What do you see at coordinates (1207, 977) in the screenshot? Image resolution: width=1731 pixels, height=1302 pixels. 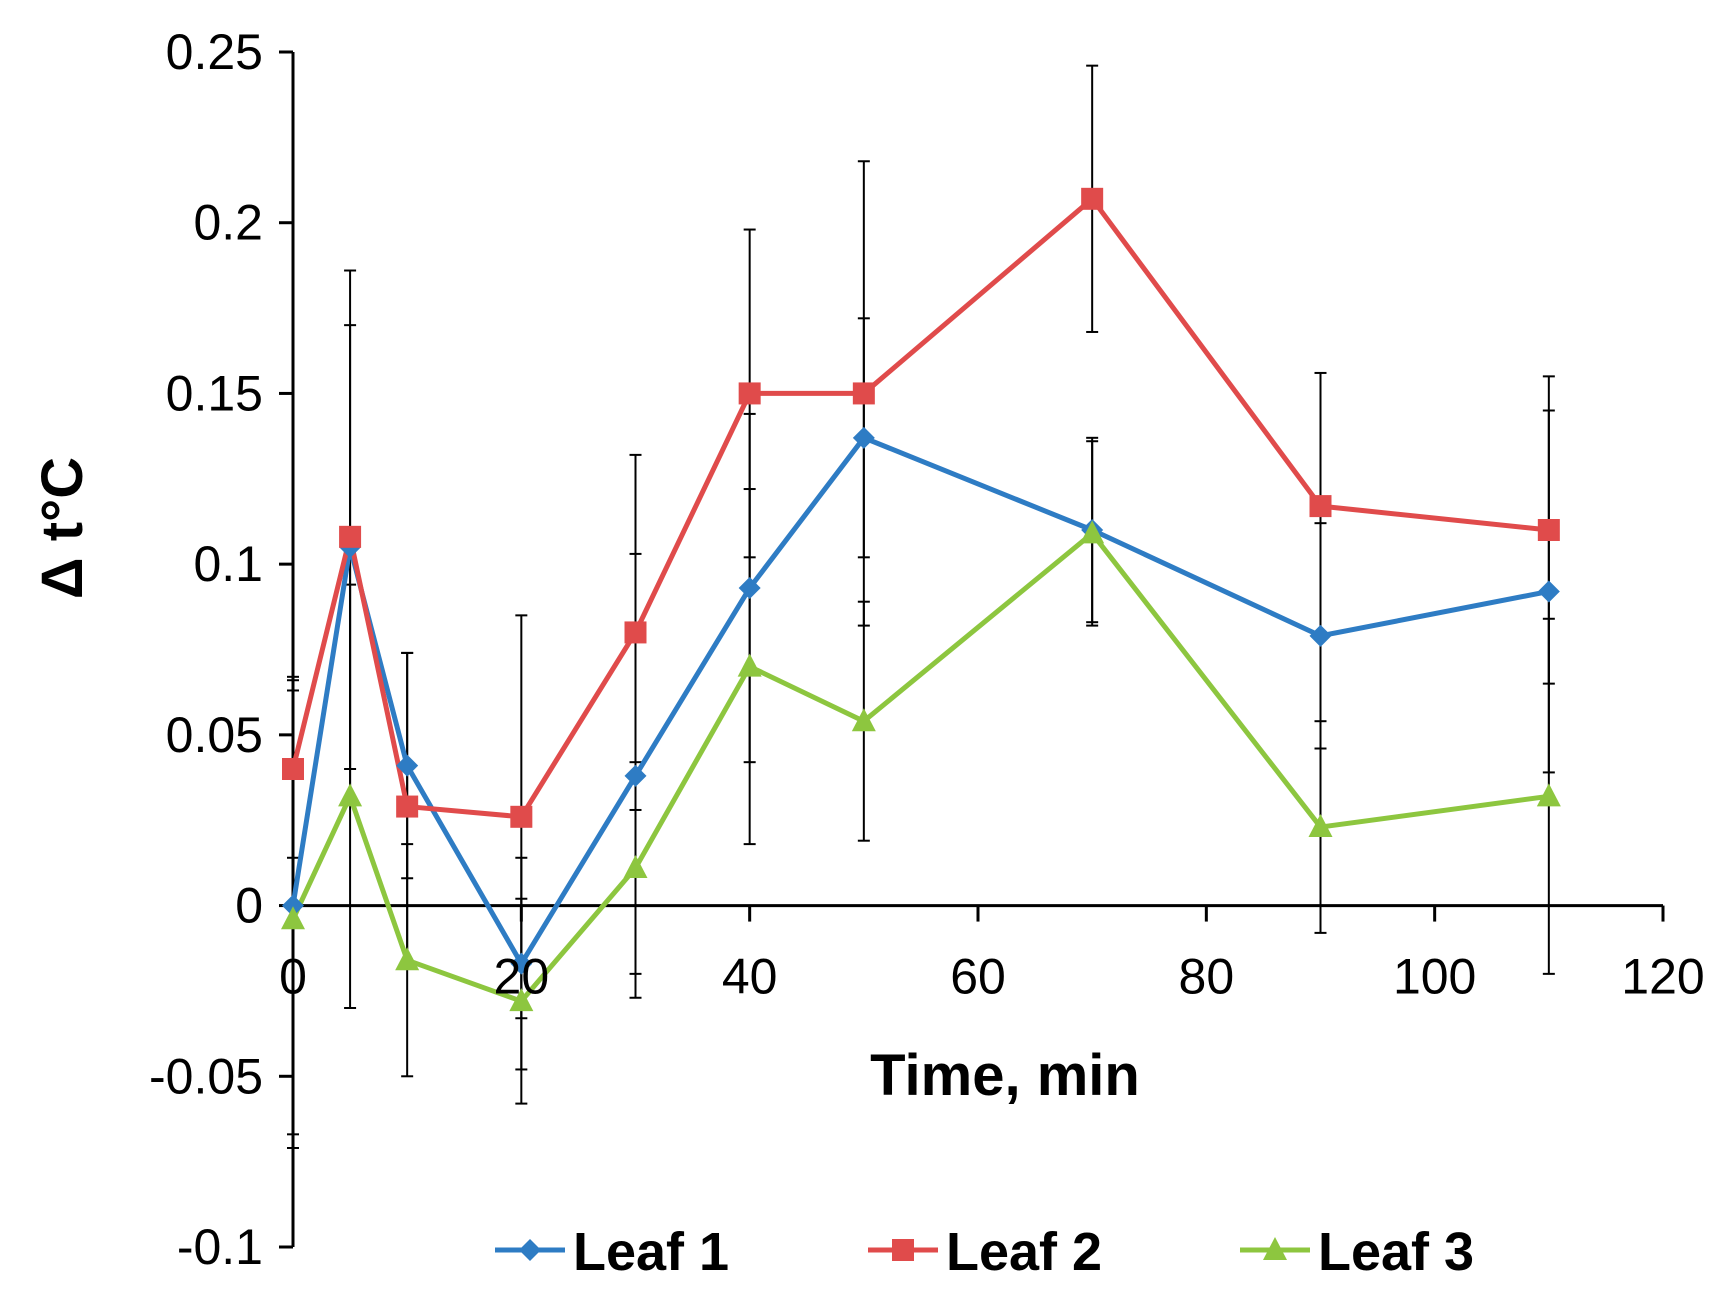 I see `x-tick-label: 80` at bounding box center [1207, 977].